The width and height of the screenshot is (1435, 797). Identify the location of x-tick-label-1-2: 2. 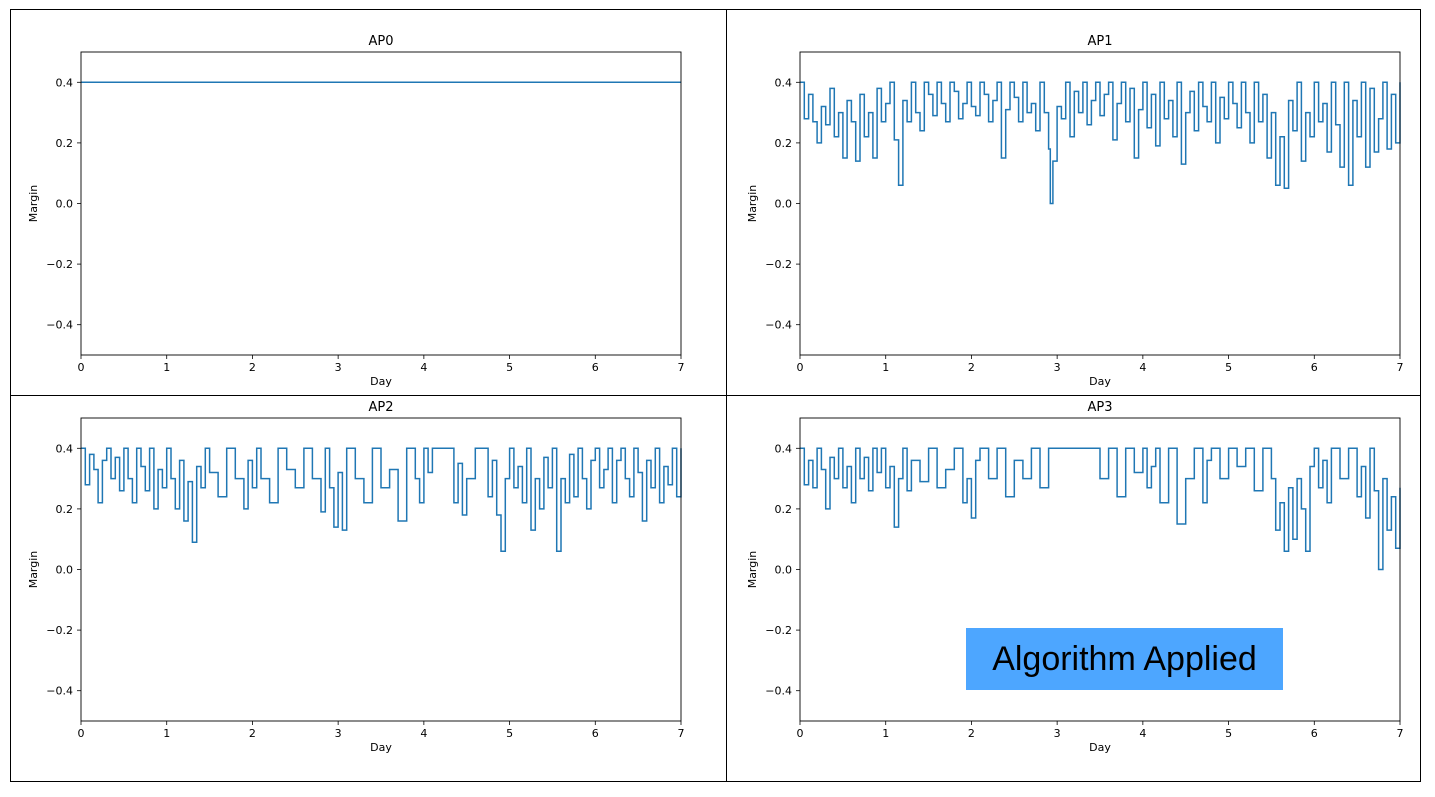
(971, 367).